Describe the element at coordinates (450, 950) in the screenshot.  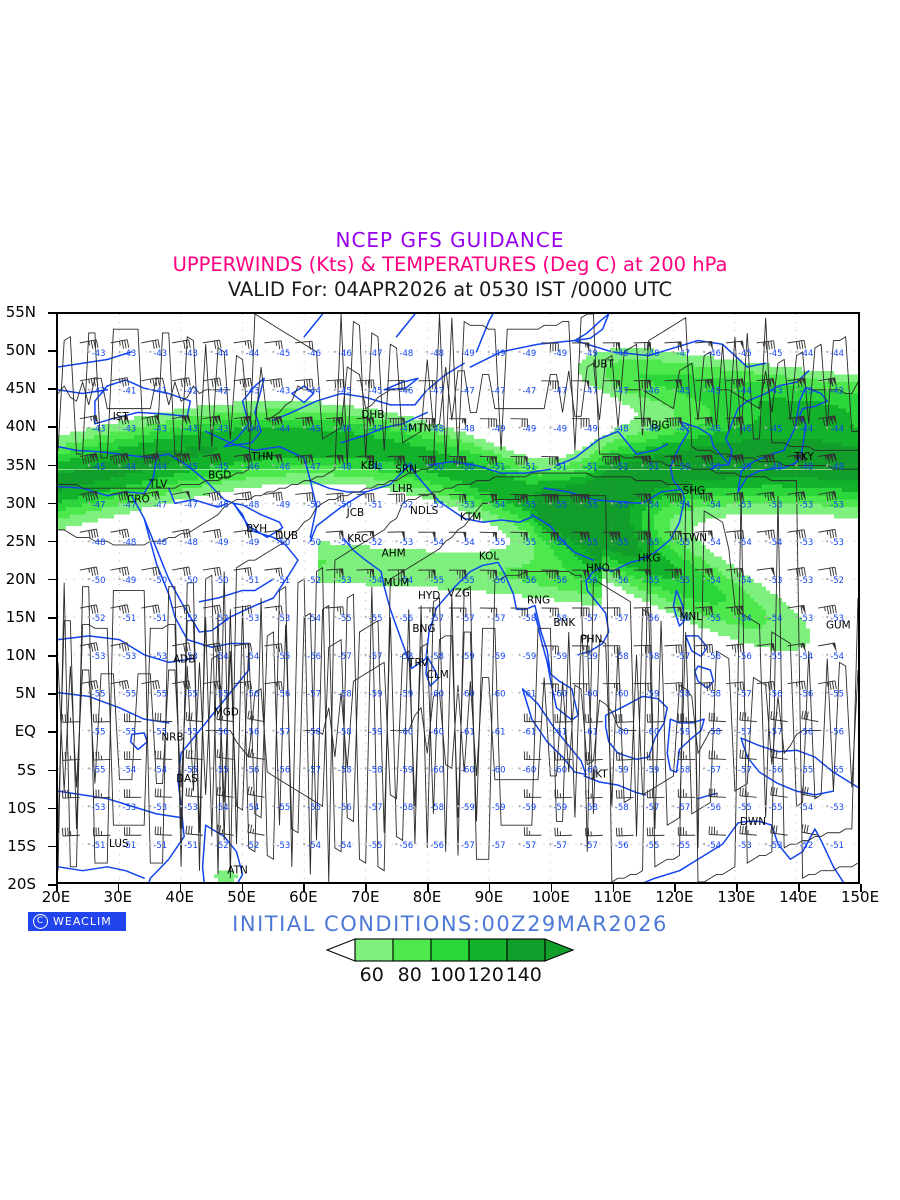
I see `colorbar-cell` at that location.